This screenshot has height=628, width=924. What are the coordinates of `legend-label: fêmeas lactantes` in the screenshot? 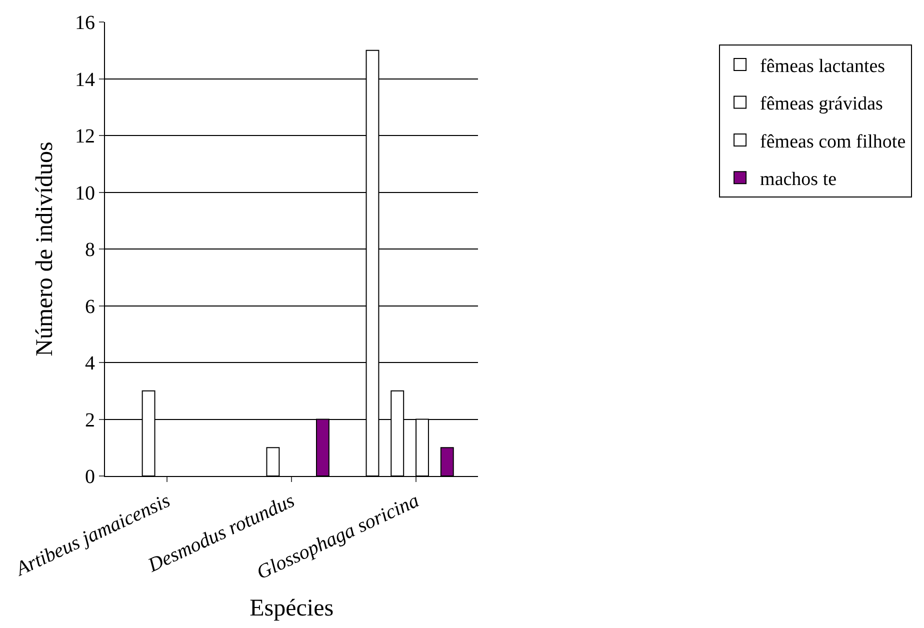 It's located at (823, 66).